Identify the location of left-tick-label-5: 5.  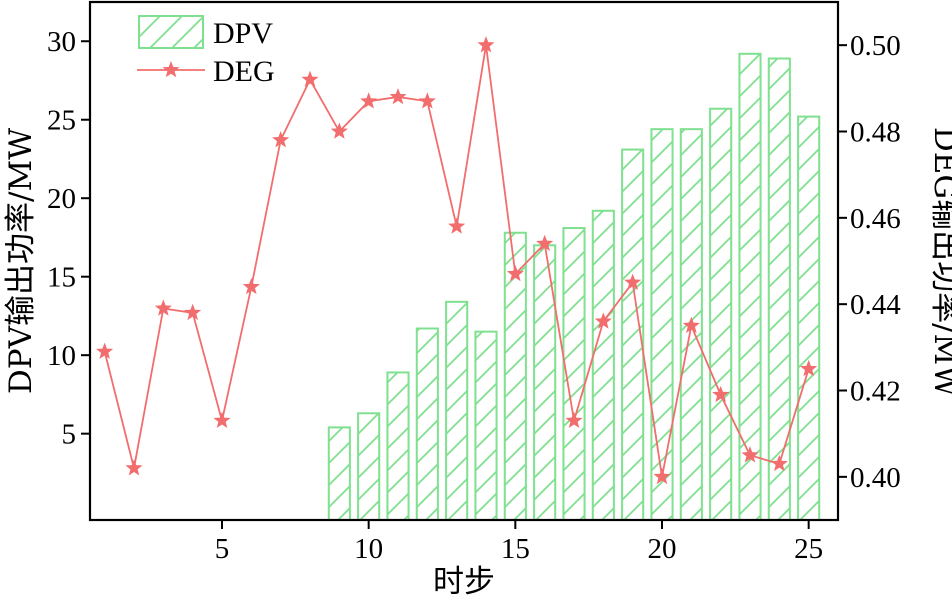
(69, 435).